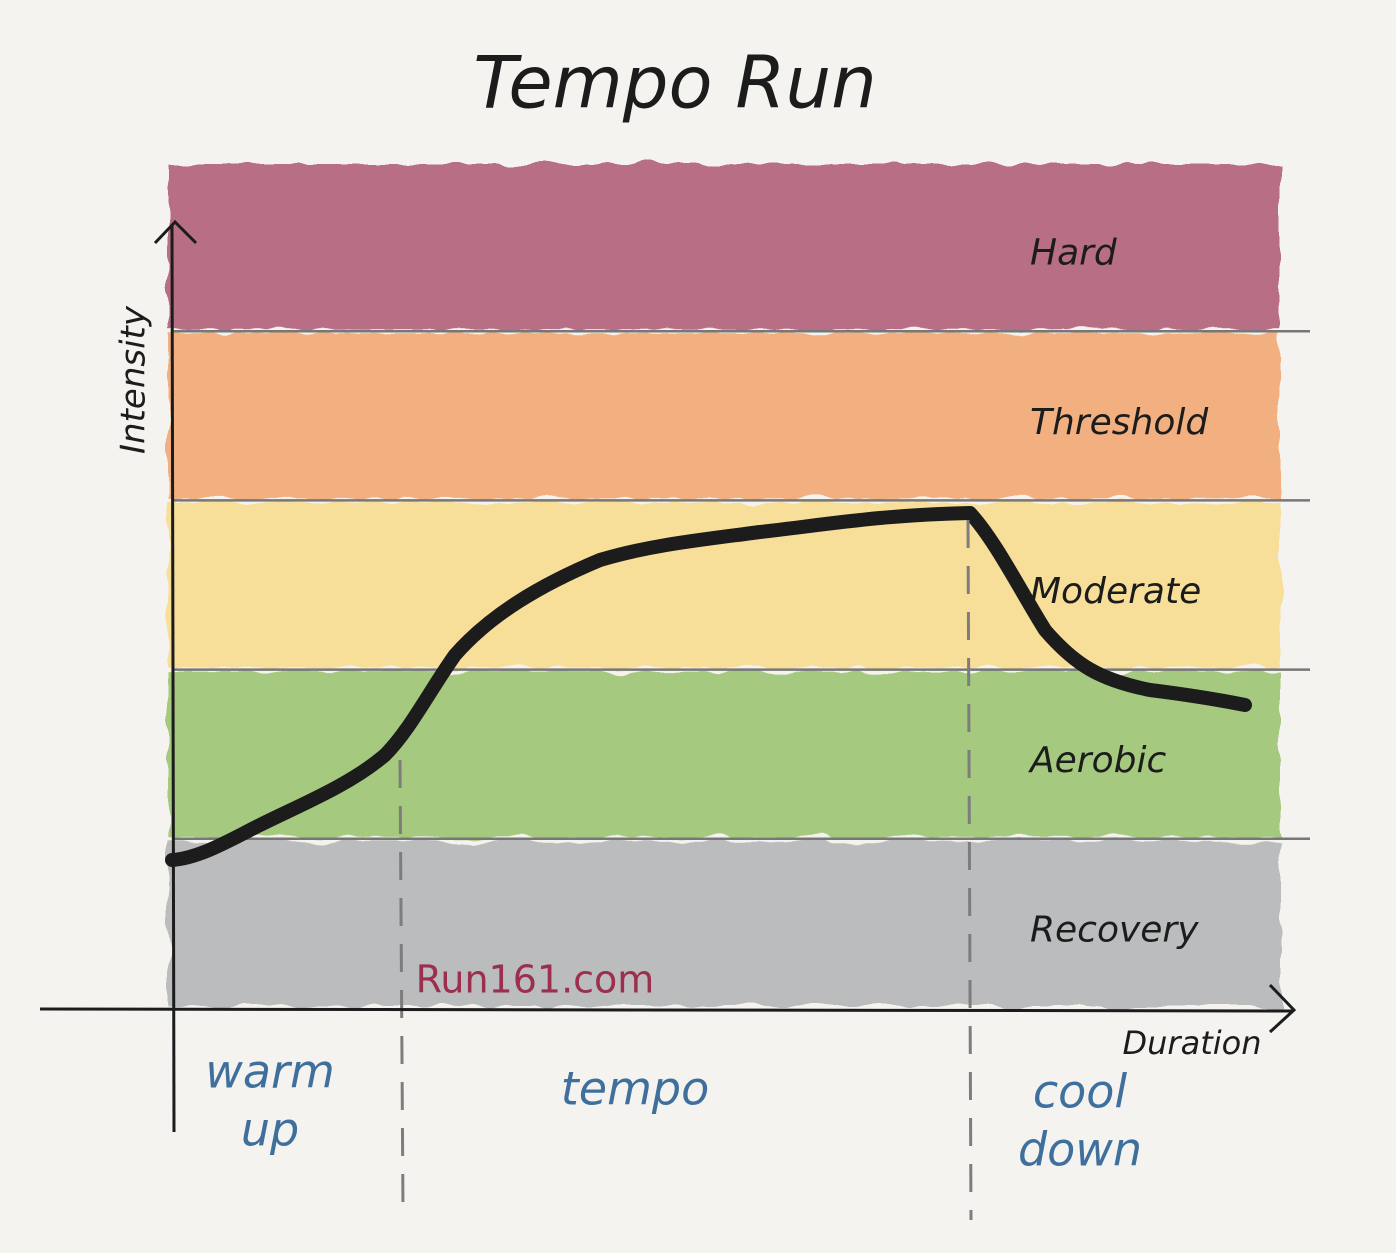 The height and width of the screenshot is (1253, 1396). What do you see at coordinates (1080, 1150) in the screenshot?
I see `phase-label: down` at bounding box center [1080, 1150].